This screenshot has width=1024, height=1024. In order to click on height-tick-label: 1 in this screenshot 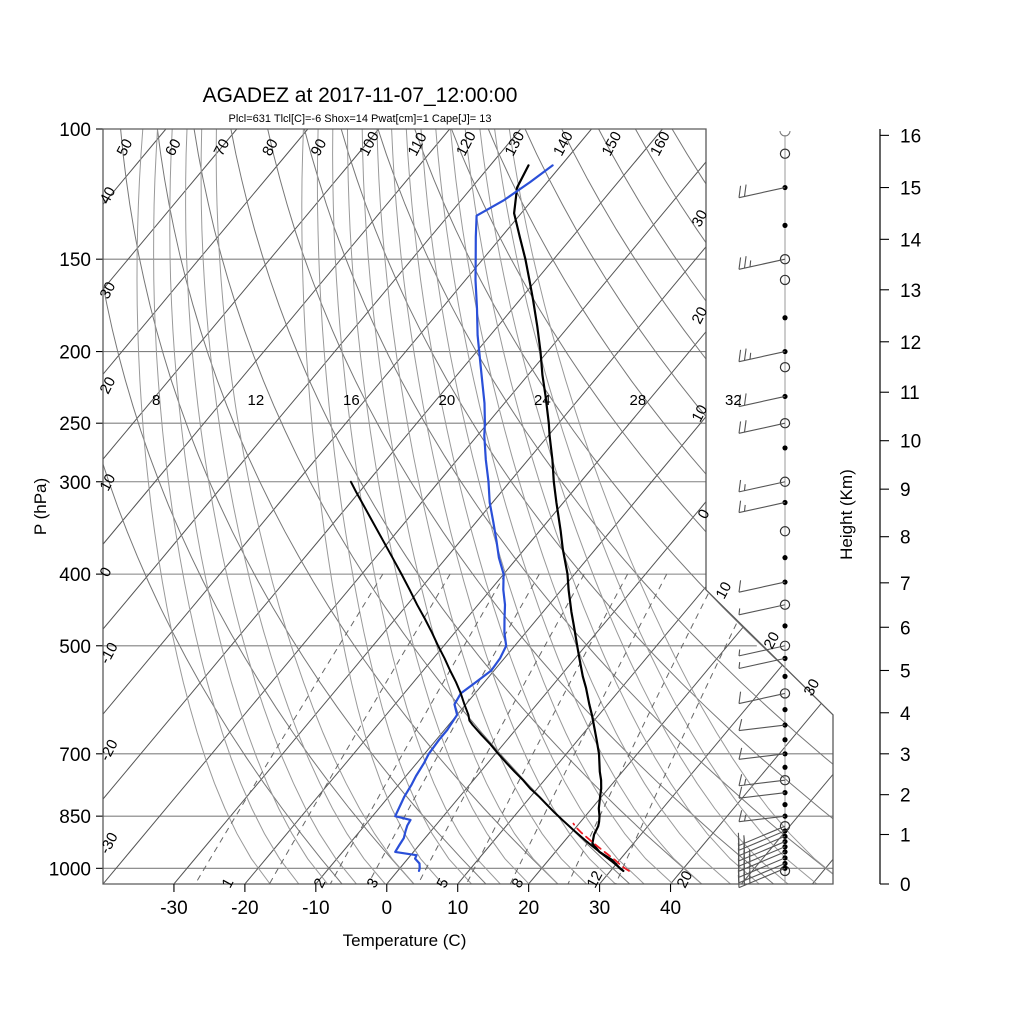, I will do `click(905, 836)`.